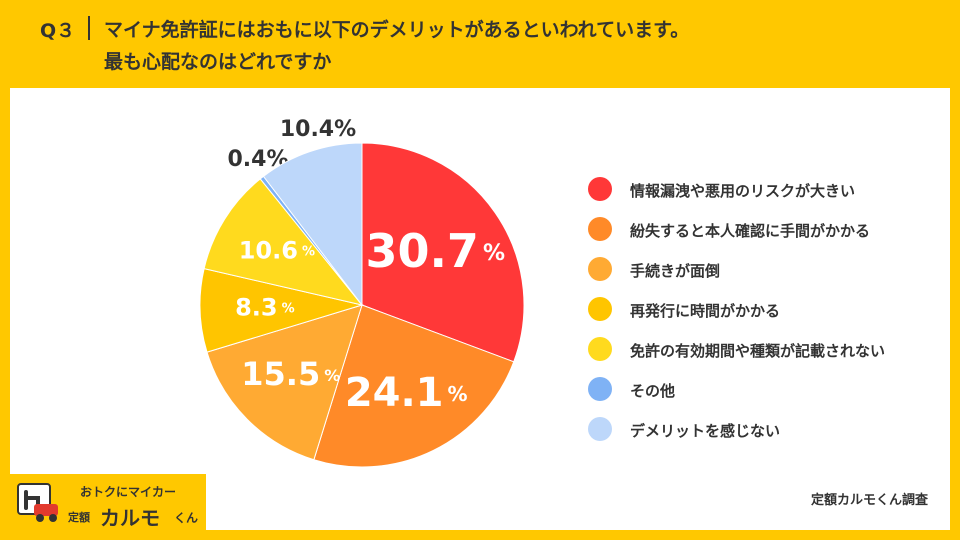 The width and height of the screenshot is (960, 540). Describe the element at coordinates (600, 269) in the screenshot. I see `legend-swatch-procedure-hassle` at that location.